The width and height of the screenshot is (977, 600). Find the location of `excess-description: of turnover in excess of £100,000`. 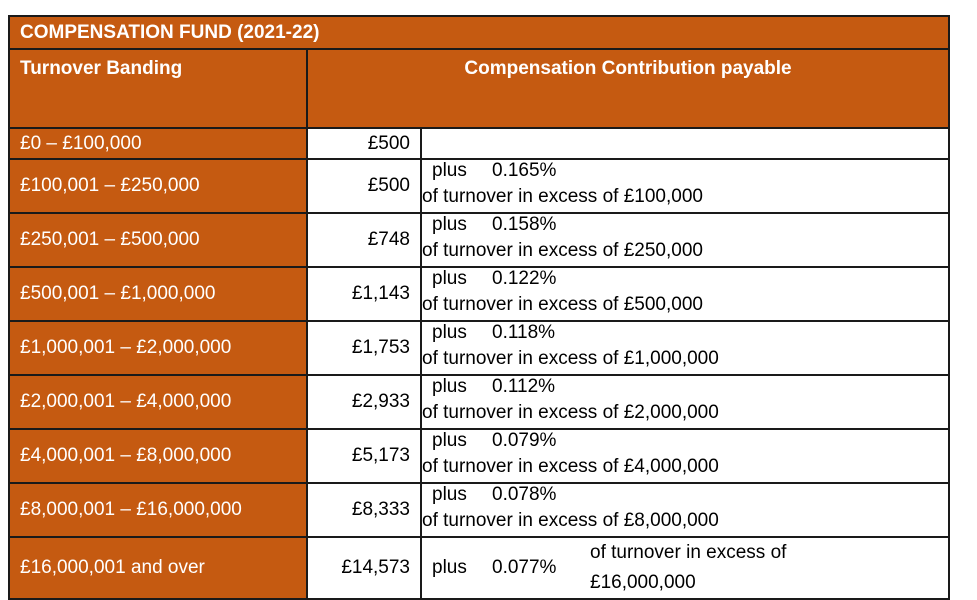

excess-description: of turnover in excess of £100,000 is located at coordinates (562, 197).